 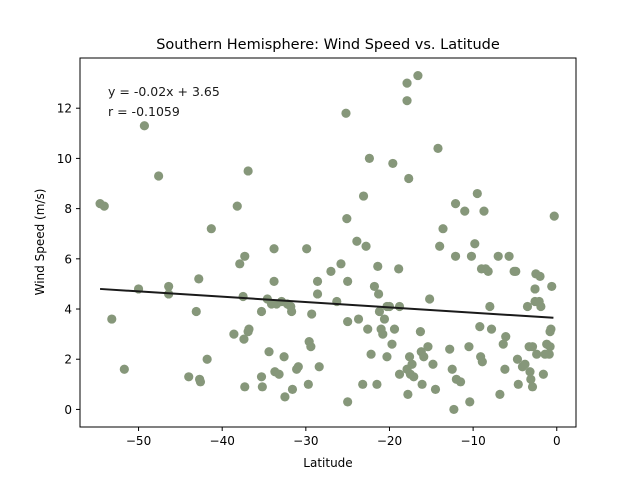 What do you see at coordinates (64, 159) in the screenshot?
I see `y-tick-label: 10` at bounding box center [64, 159].